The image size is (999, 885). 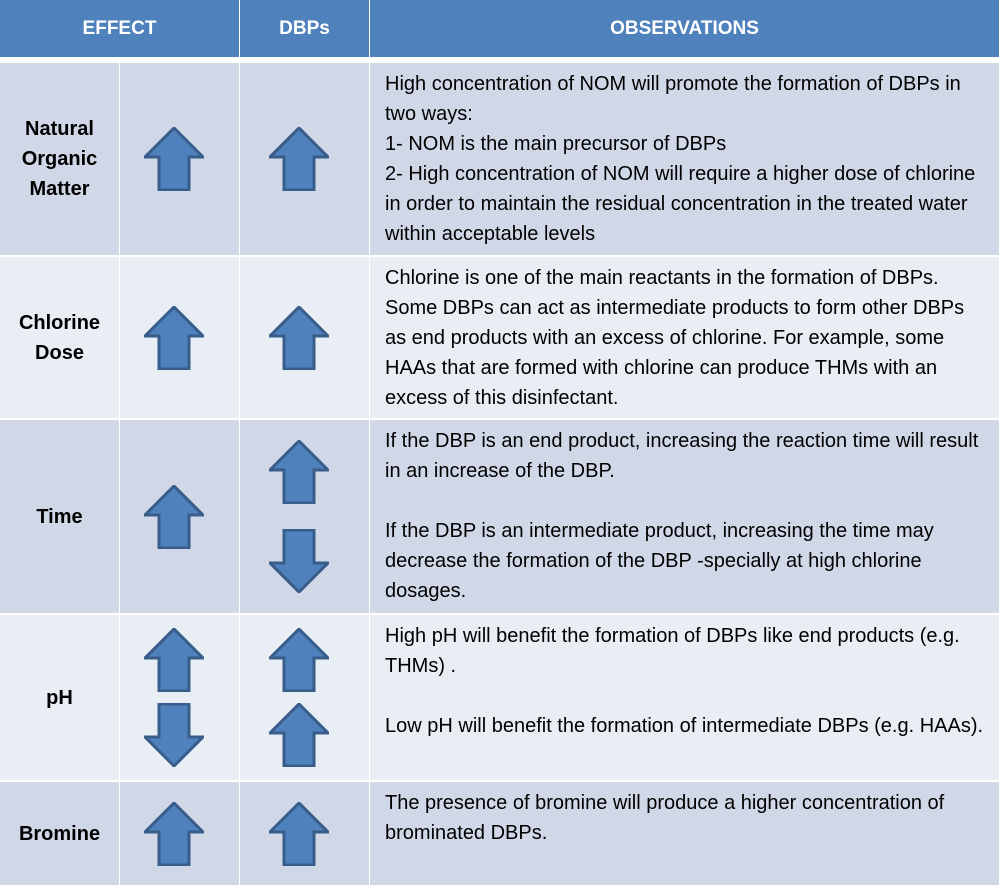 I want to click on row-label: Bromine, so click(x=59, y=833).